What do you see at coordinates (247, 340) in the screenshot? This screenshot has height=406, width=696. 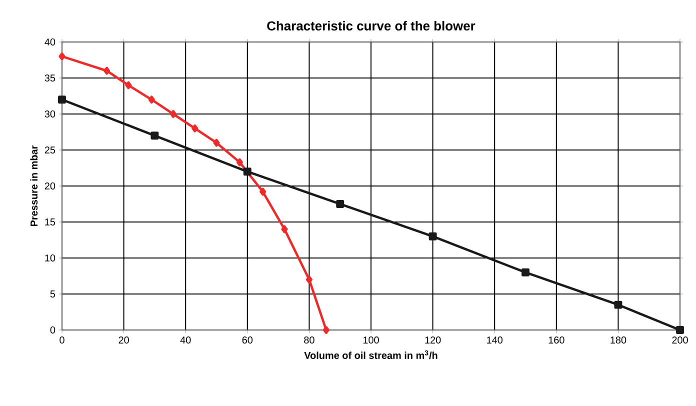 I see `x-tick-label: 60` at bounding box center [247, 340].